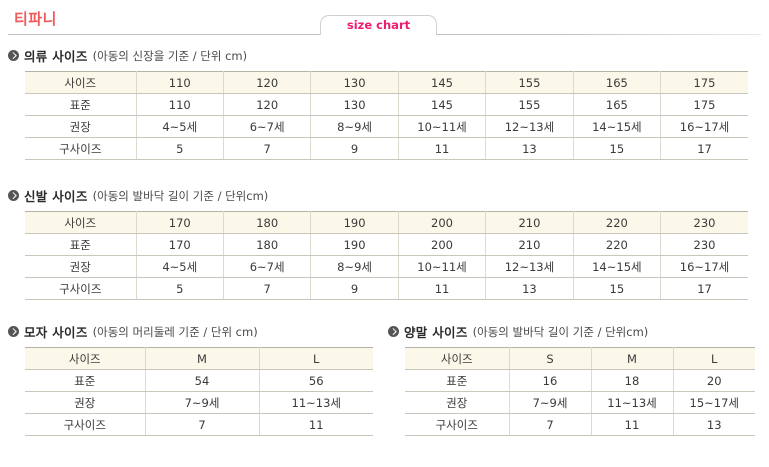 This screenshot has height=467, width=769. I want to click on table-row: 표준 16 18 20, so click(580, 380).